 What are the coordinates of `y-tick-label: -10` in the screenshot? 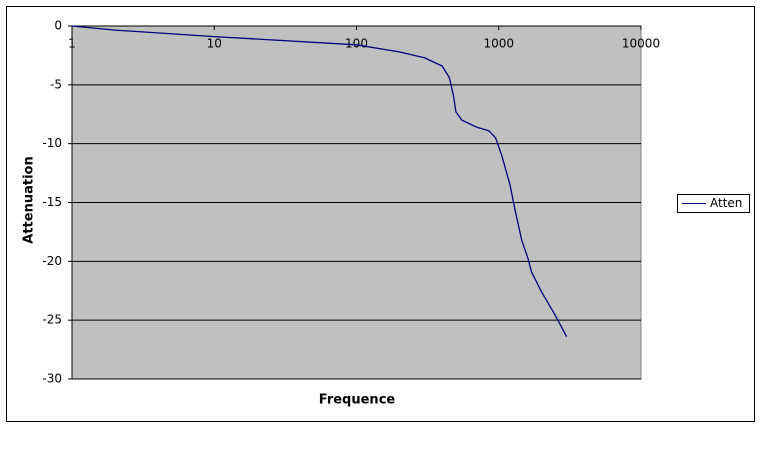 It's located at (52, 143).